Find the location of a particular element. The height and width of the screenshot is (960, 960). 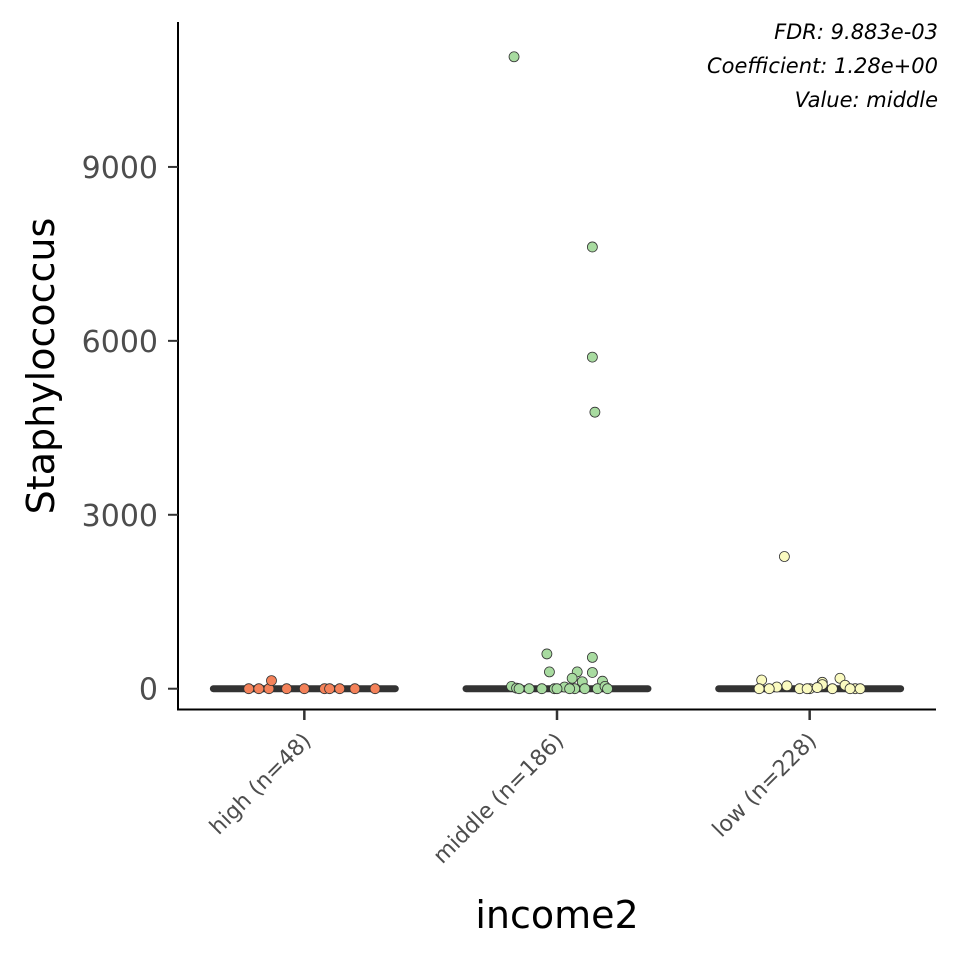

x-tick-label: high (n=48) is located at coordinates (260, 784).